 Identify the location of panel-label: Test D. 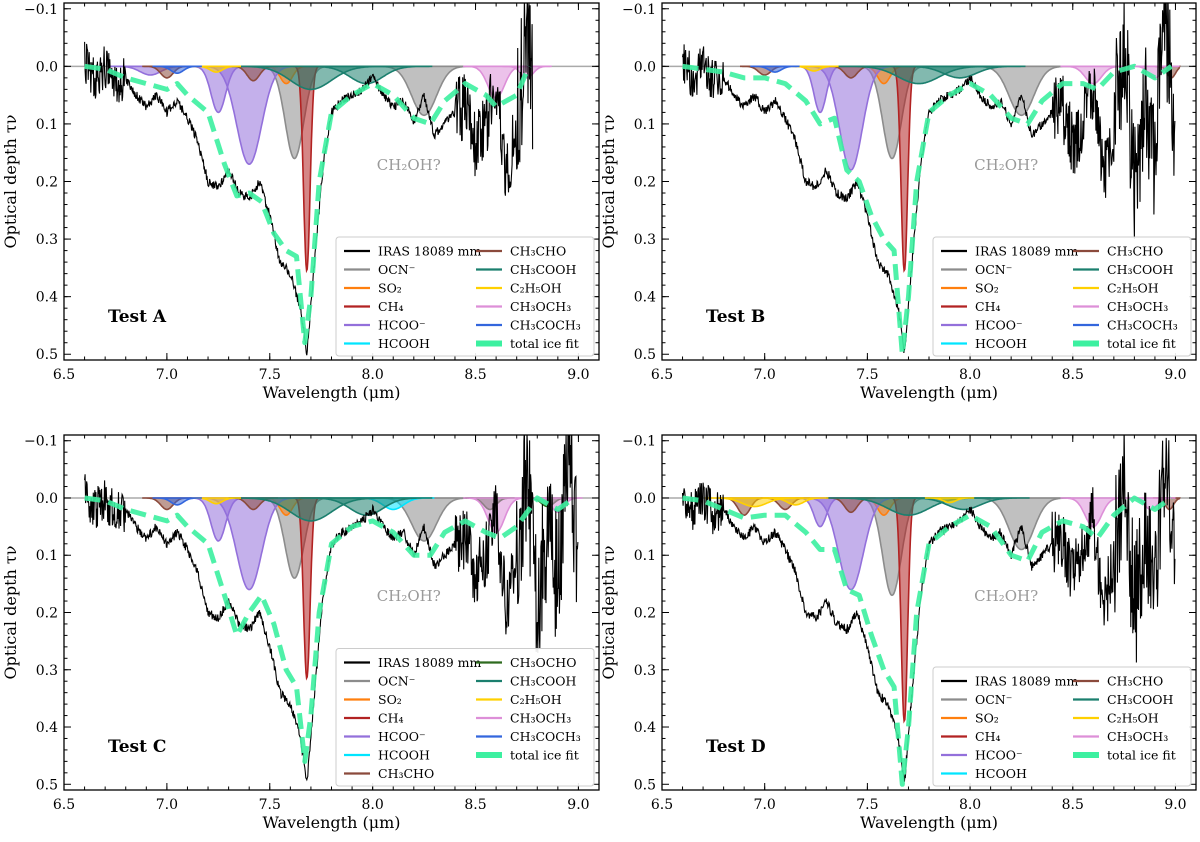
(736, 747).